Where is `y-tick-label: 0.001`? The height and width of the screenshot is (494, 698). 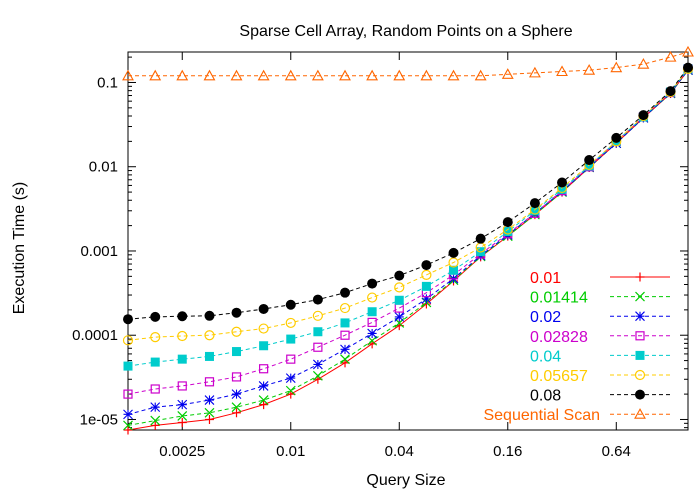 y-tick-label: 0.001 is located at coordinates (99, 251).